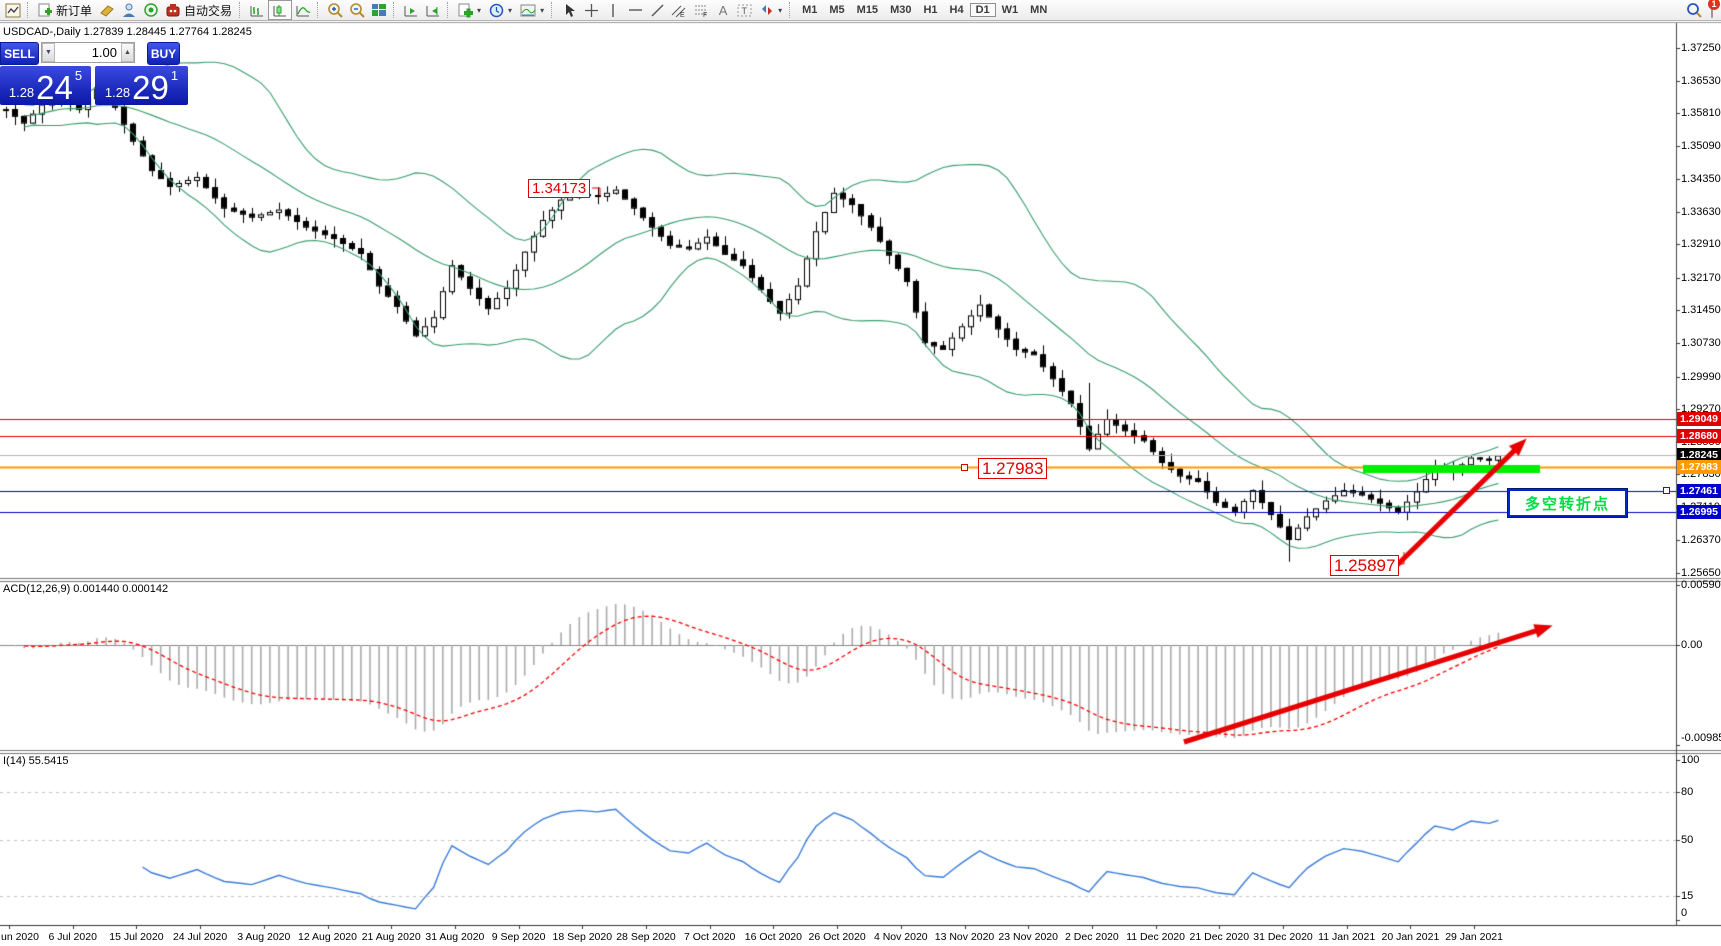  Describe the element at coordinates (469, 10) in the screenshot. I see `indicators-button: ▾` at that location.